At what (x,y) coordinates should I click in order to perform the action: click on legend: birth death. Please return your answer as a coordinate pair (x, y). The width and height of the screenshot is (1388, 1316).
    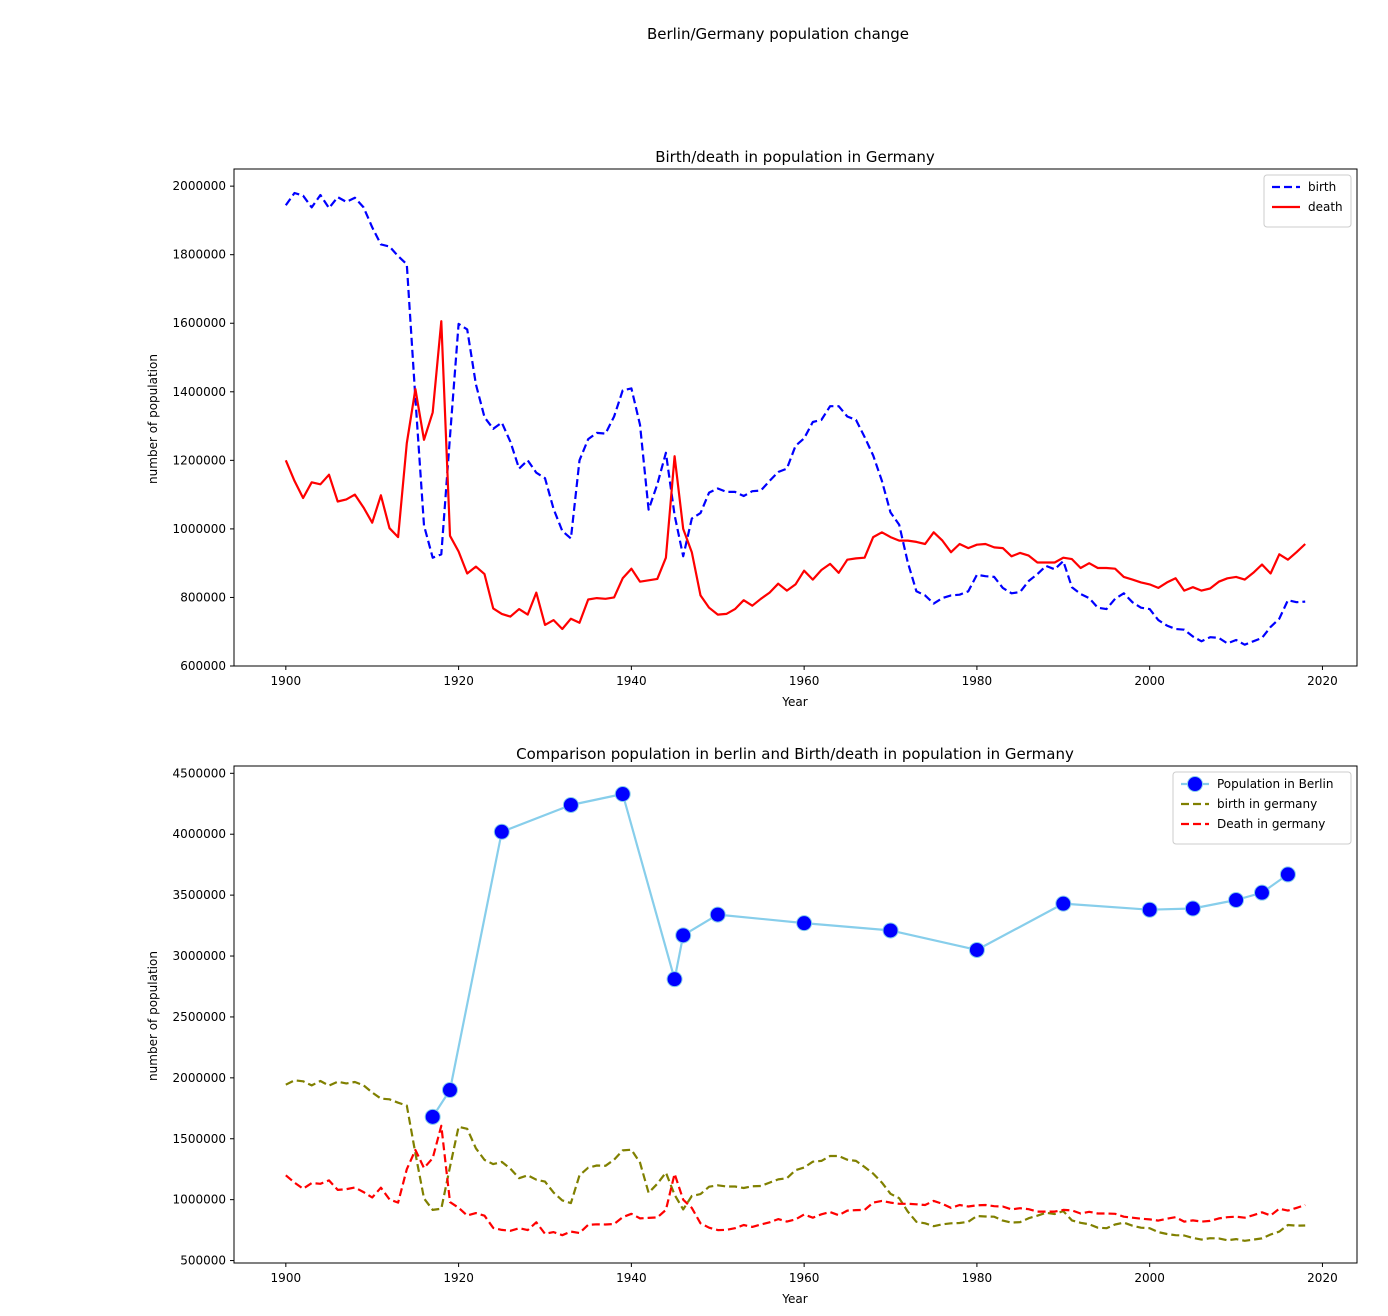
    Looking at the image, I should click on (1307, 201).